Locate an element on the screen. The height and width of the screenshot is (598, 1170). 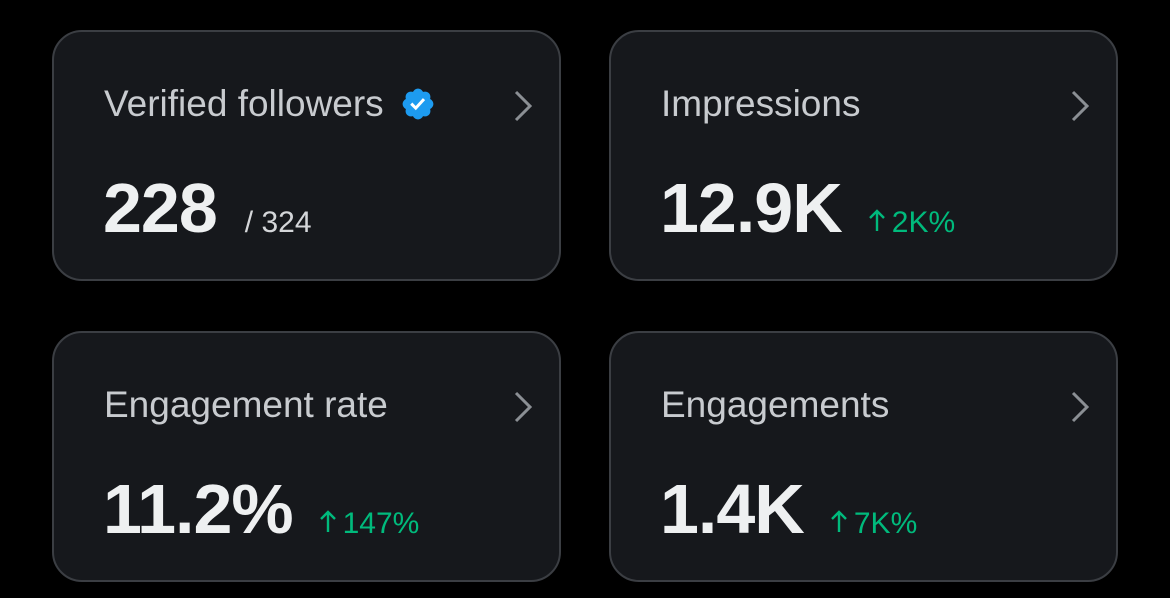
metric-value: 11.2% is located at coordinates (198, 509).